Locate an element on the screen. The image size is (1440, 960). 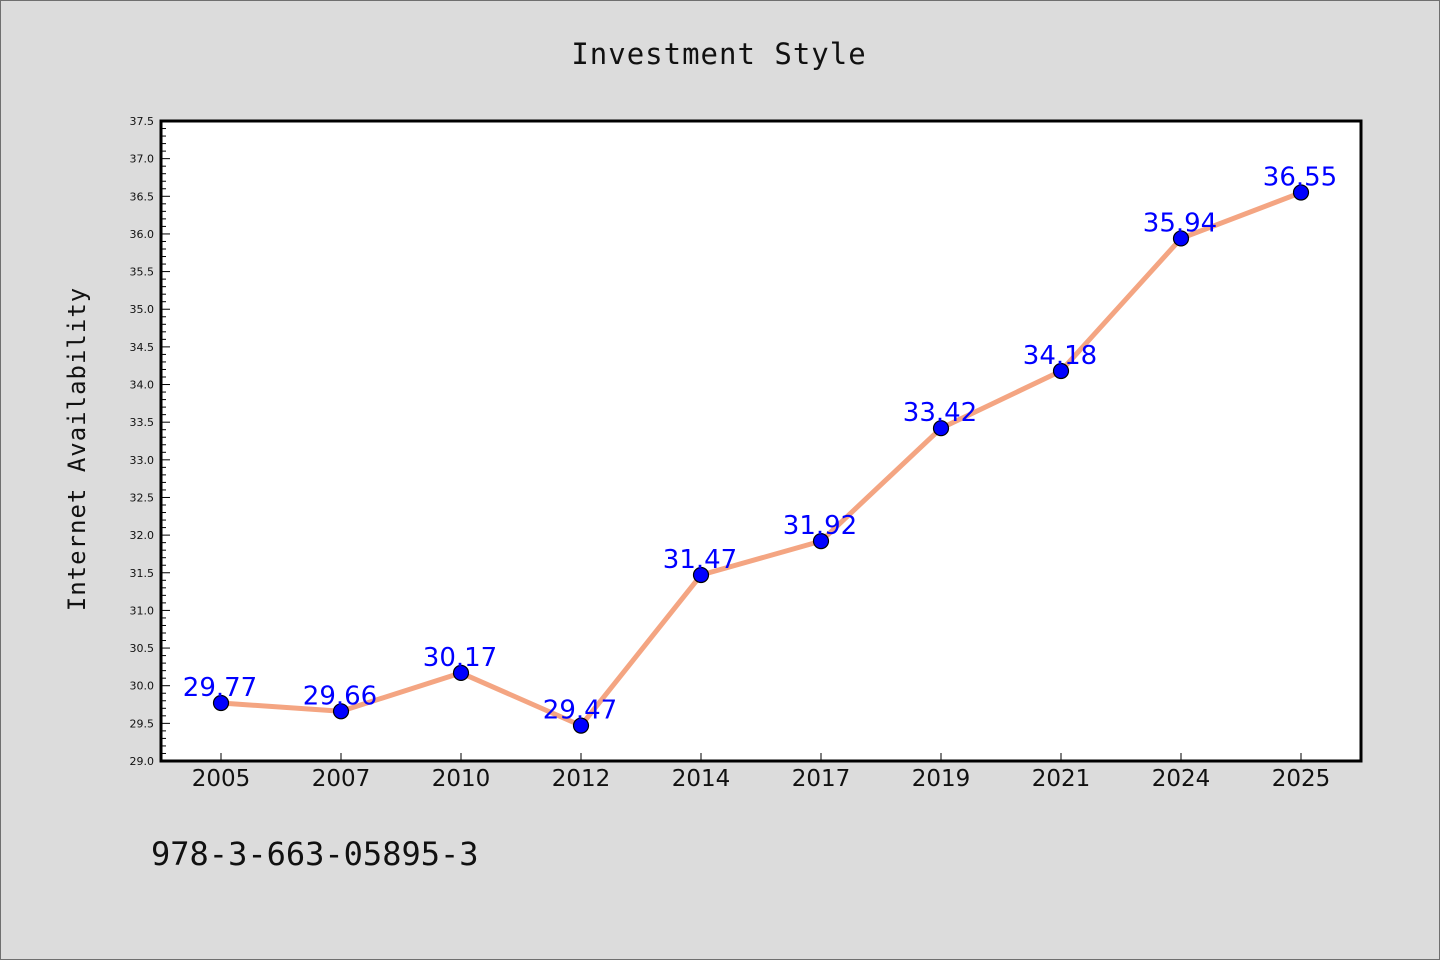
x-tick-label: 2024 is located at coordinates (1181, 779).